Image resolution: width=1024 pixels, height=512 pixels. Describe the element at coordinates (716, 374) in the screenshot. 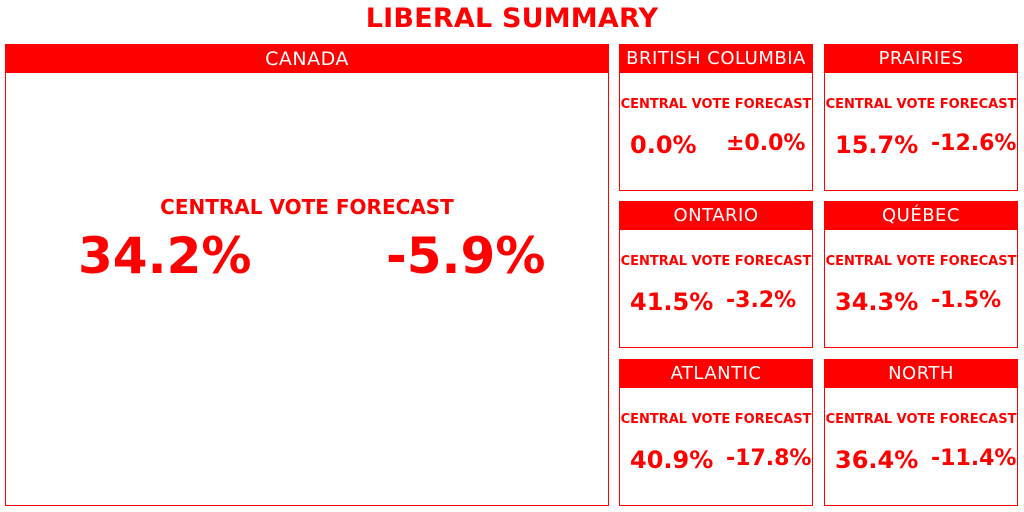

I see `region-header: ATLANTIC` at that location.